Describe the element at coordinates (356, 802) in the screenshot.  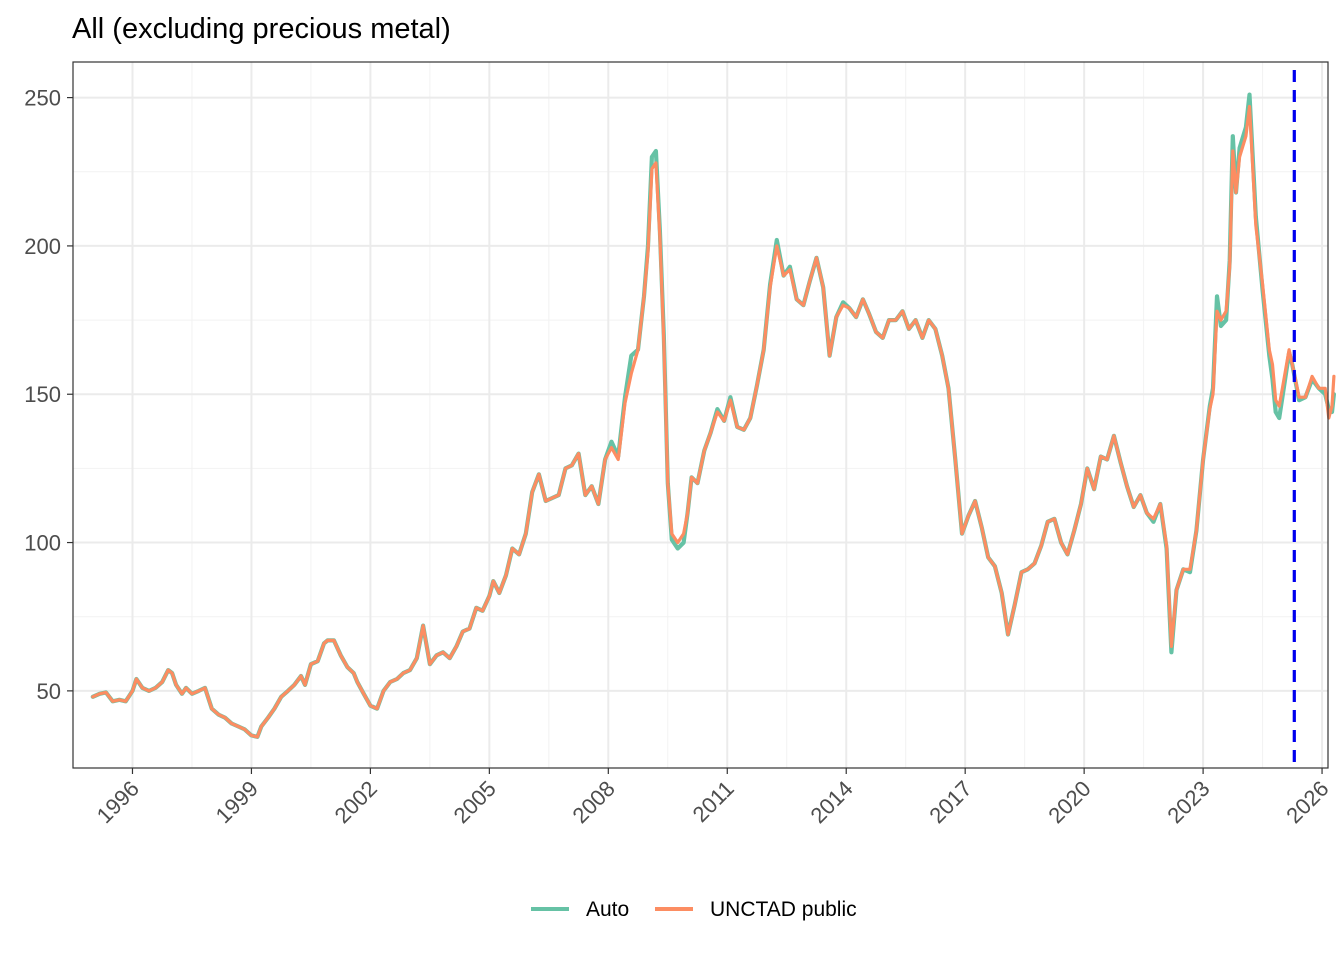
I see `x-tick-label: 2002` at that location.